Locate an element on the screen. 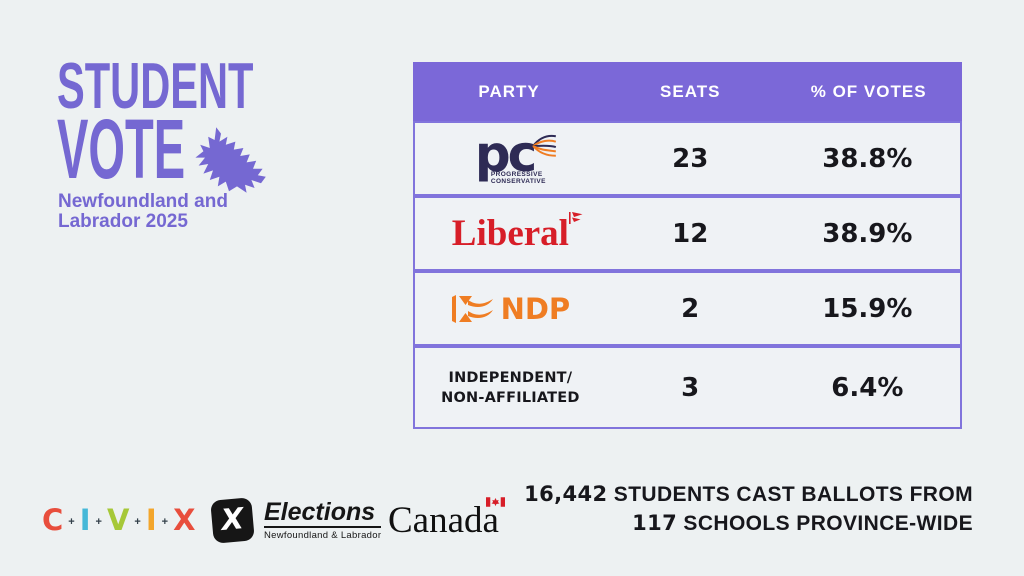 This screenshot has width=1024, height=576. elections-nl-text: Elections Newfoundland & Labrador is located at coordinates (323, 520).